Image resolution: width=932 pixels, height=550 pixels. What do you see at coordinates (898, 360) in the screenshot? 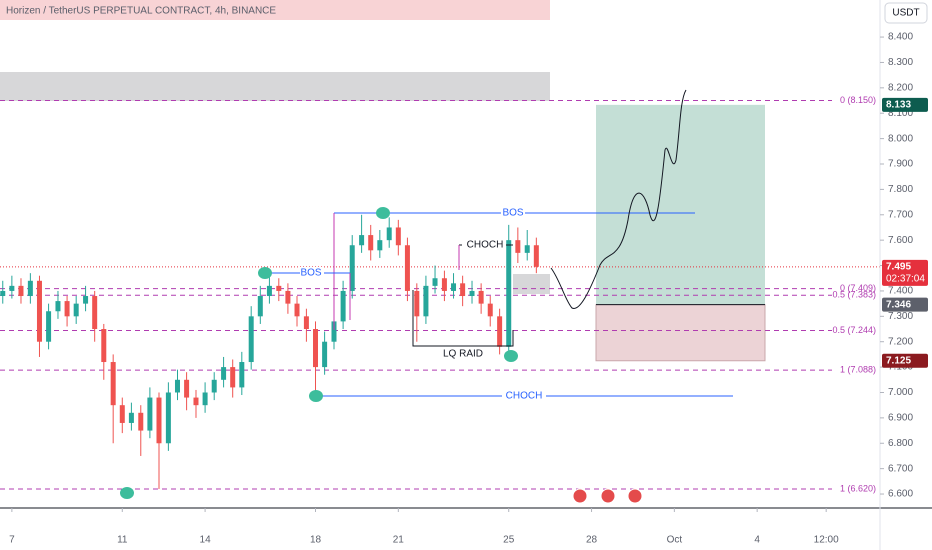
I see `price-tag-label: 7.125` at bounding box center [898, 360].